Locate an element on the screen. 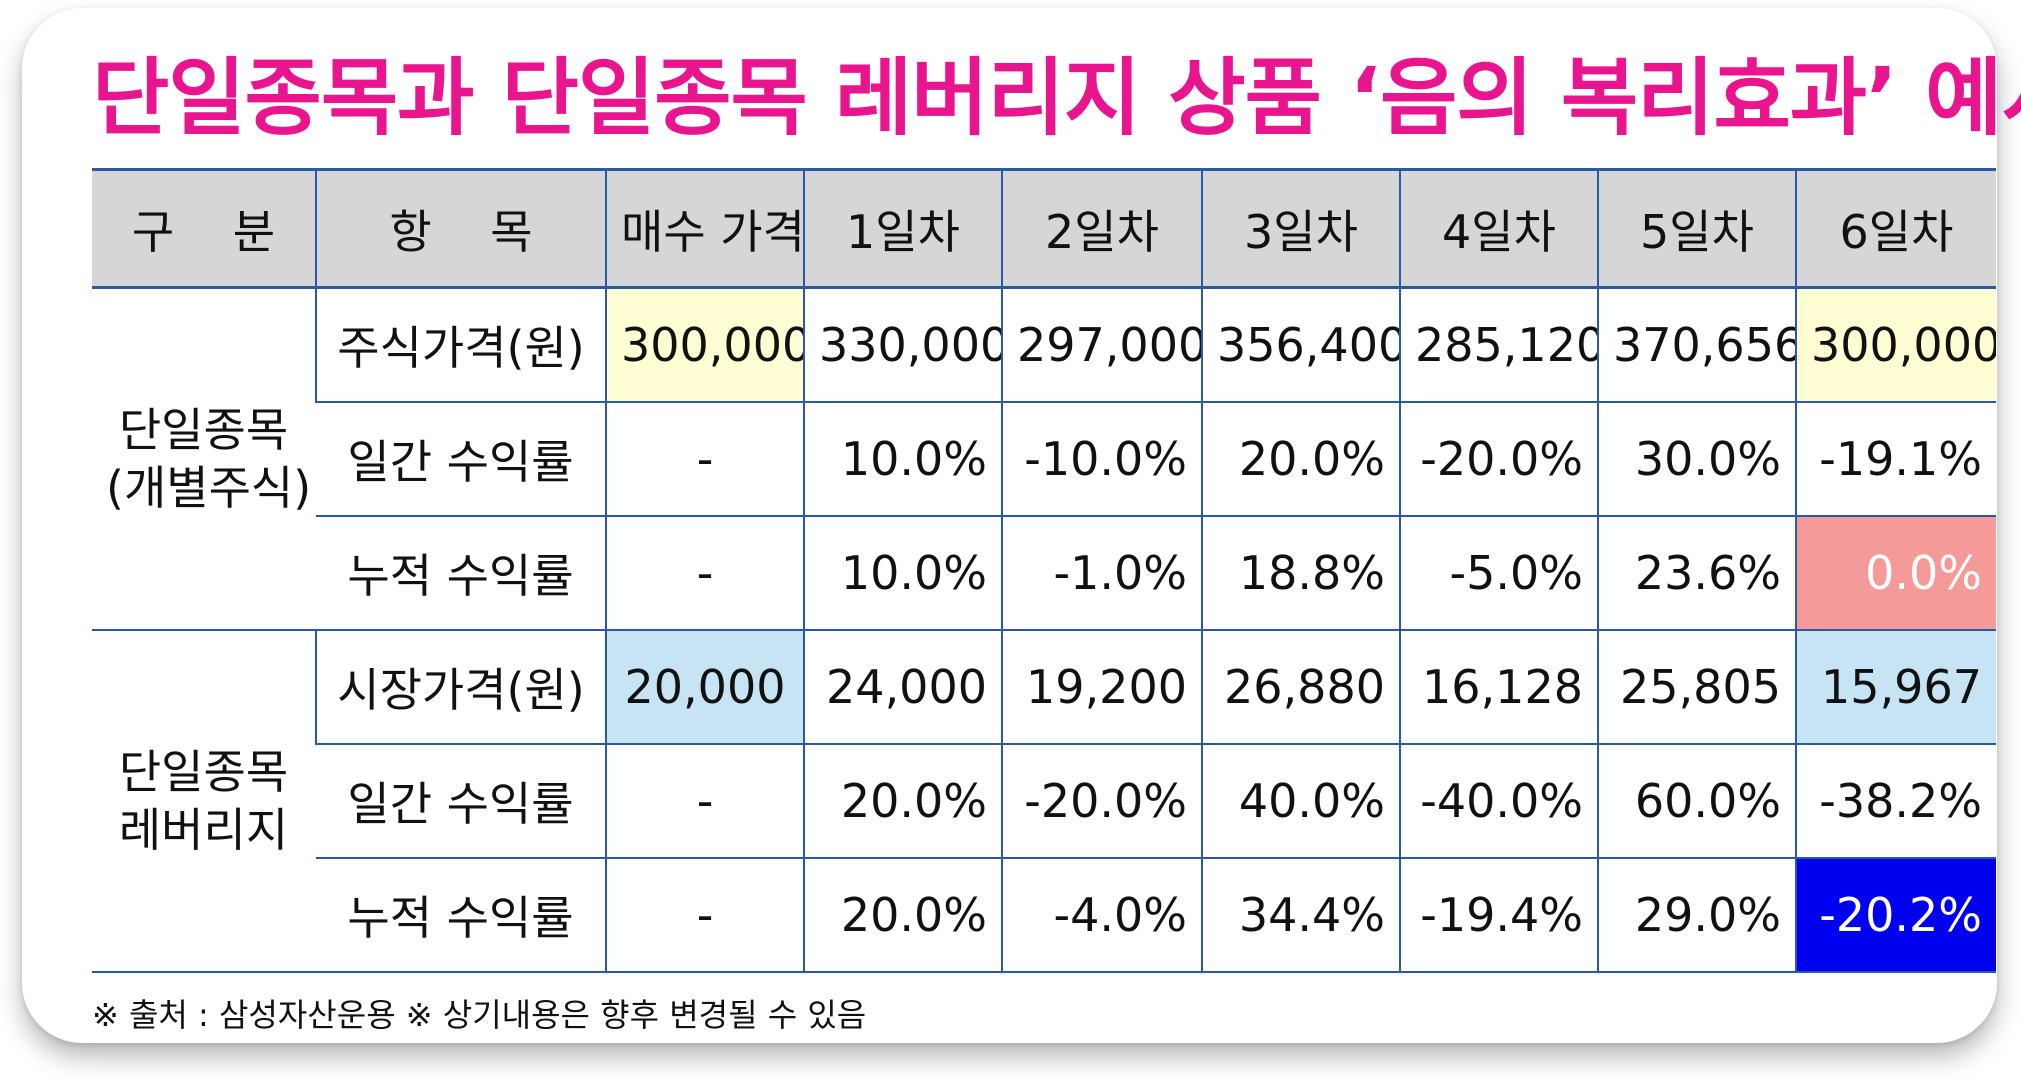 The width and height of the screenshot is (2021, 1085). cell-day5: 370,656 is located at coordinates (1696, 344).